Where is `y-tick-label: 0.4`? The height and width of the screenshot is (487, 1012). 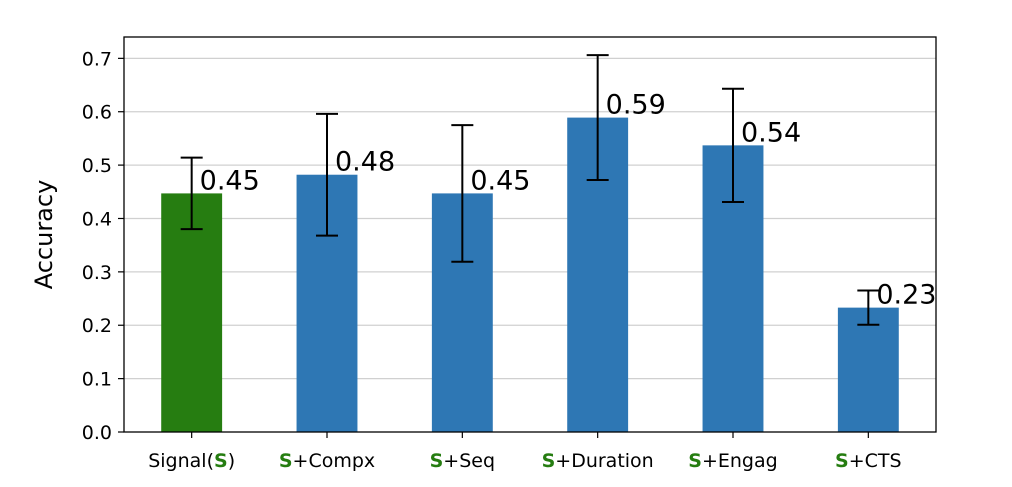 y-tick-label: 0.4 is located at coordinates (97, 219).